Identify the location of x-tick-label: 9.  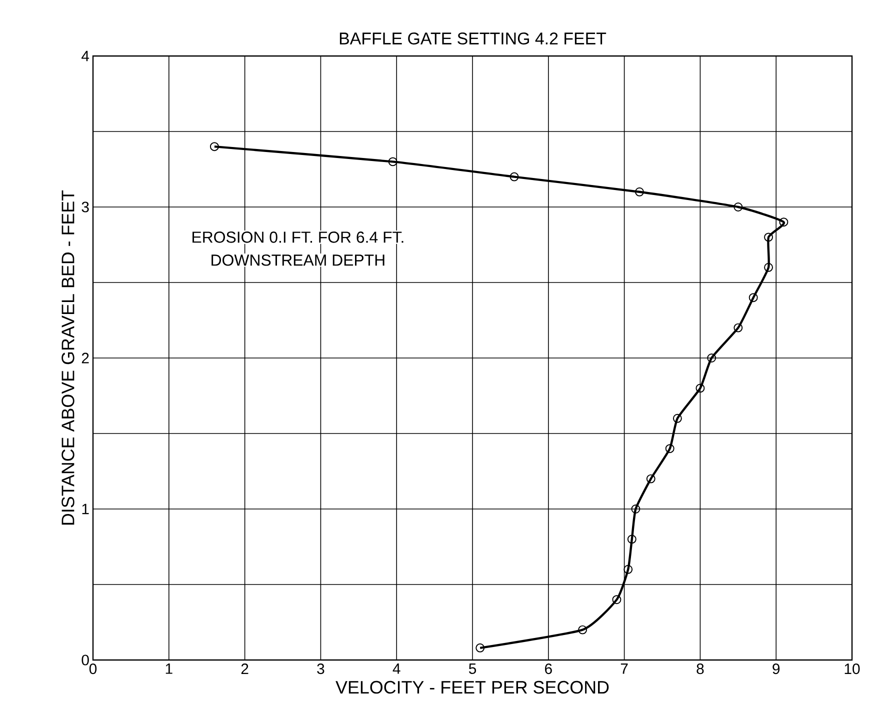
(776, 669).